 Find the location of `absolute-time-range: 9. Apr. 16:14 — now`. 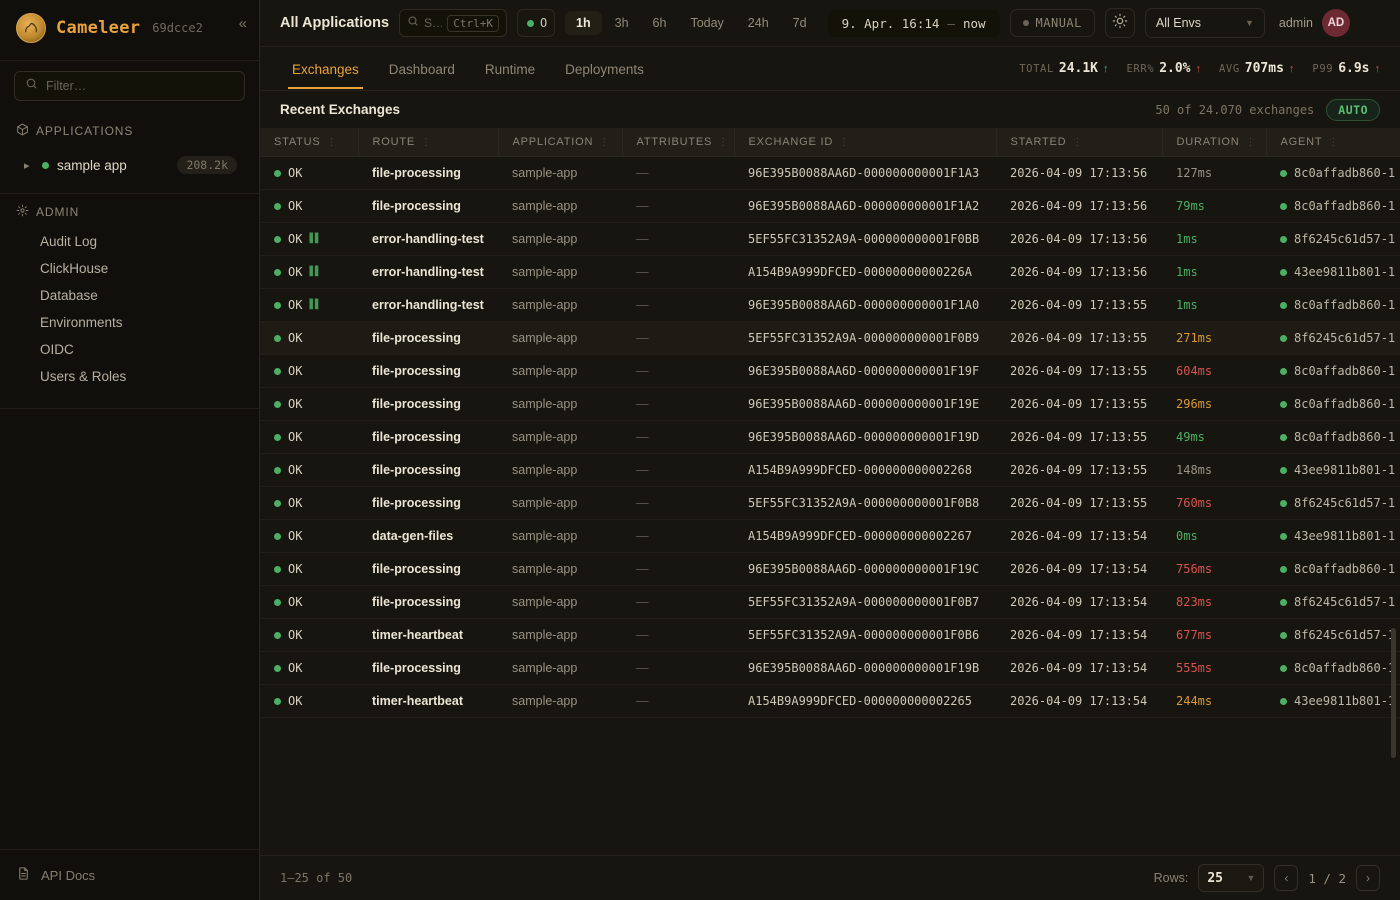

absolute-time-range: 9. Apr. 16:14 — now is located at coordinates (913, 23).